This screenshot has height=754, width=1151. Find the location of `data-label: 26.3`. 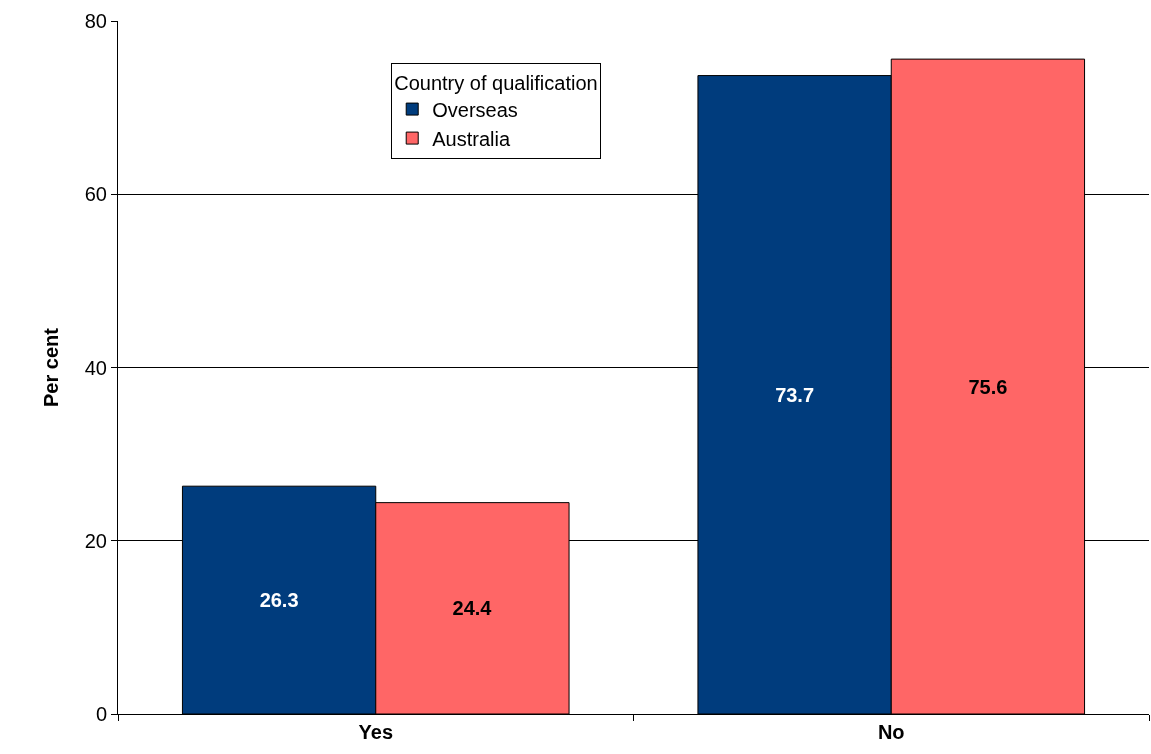

data-label: 26.3 is located at coordinates (279, 600).